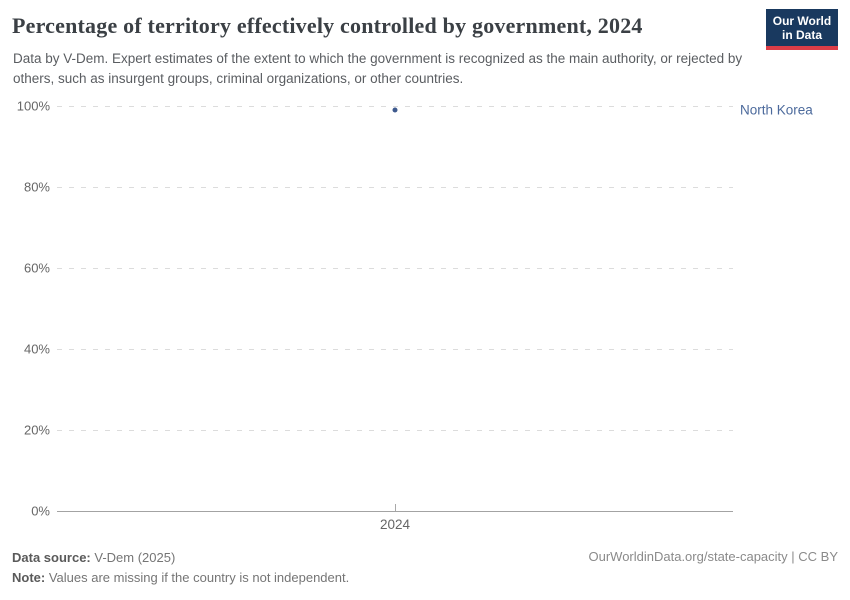 This screenshot has width=850, height=600. What do you see at coordinates (395, 507) in the screenshot?
I see `x-axis-tick-mark` at bounding box center [395, 507].